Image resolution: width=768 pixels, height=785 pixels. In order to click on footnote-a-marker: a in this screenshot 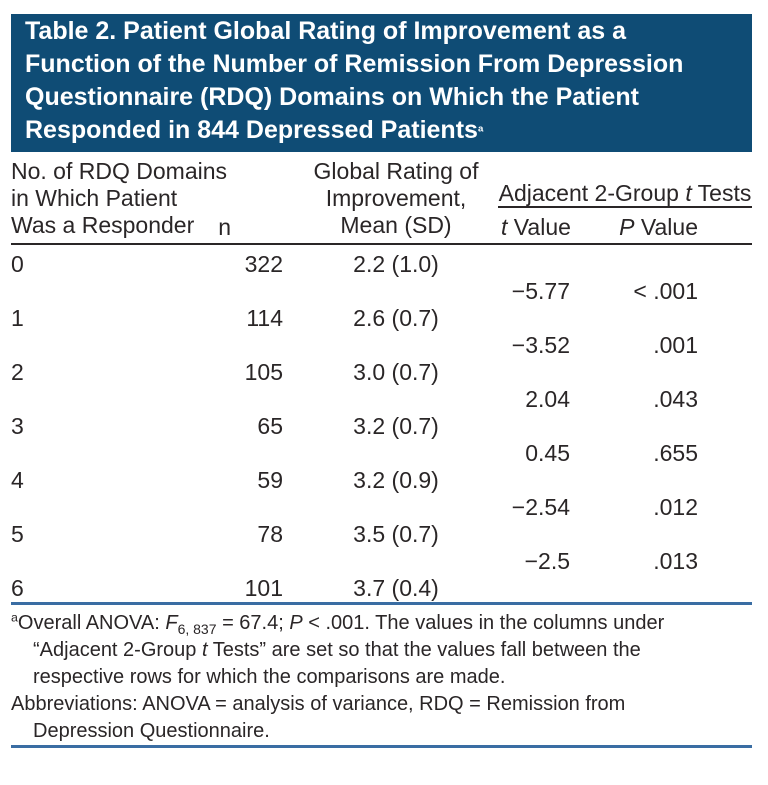, I will do `click(14, 617)`.